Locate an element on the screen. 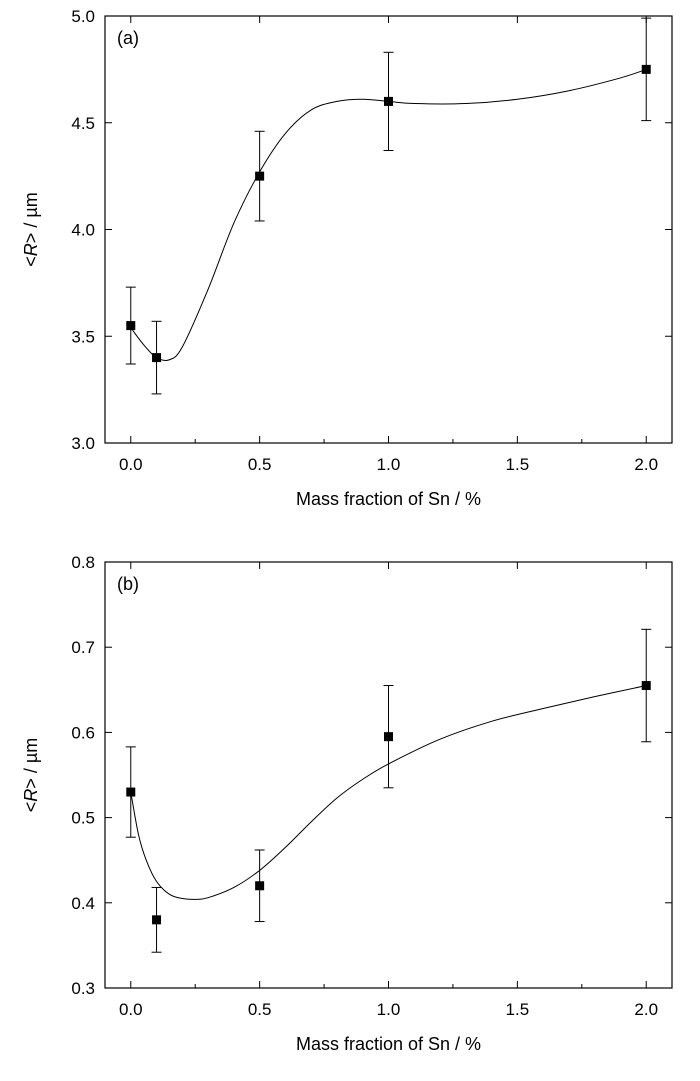 This screenshot has width=700, height=1081. y-tick-label: 0.8 is located at coordinates (83, 562).